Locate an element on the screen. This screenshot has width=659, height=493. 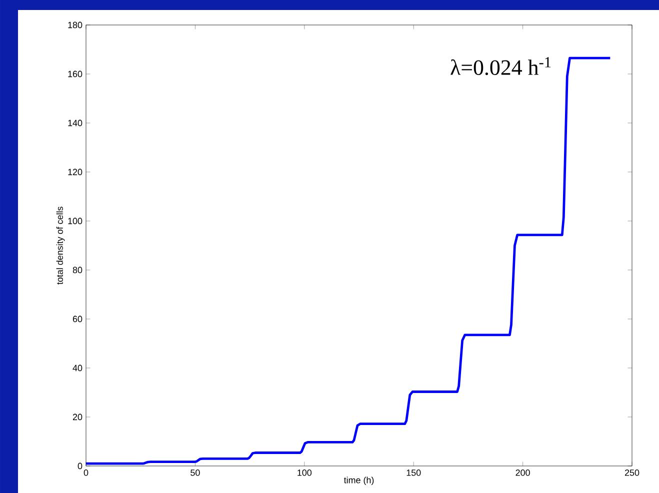
y-tick-label: 20 is located at coordinates (77, 417).